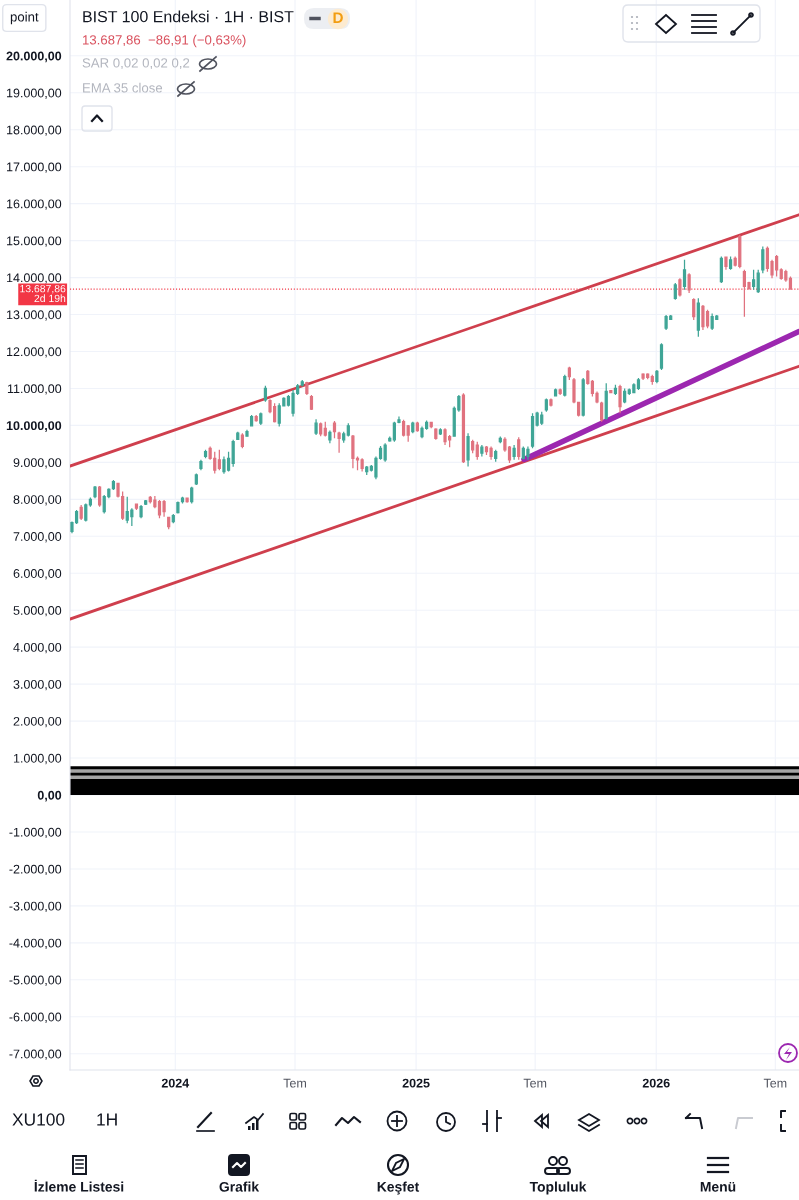  I want to click on annotation: D, so click(338, 17).